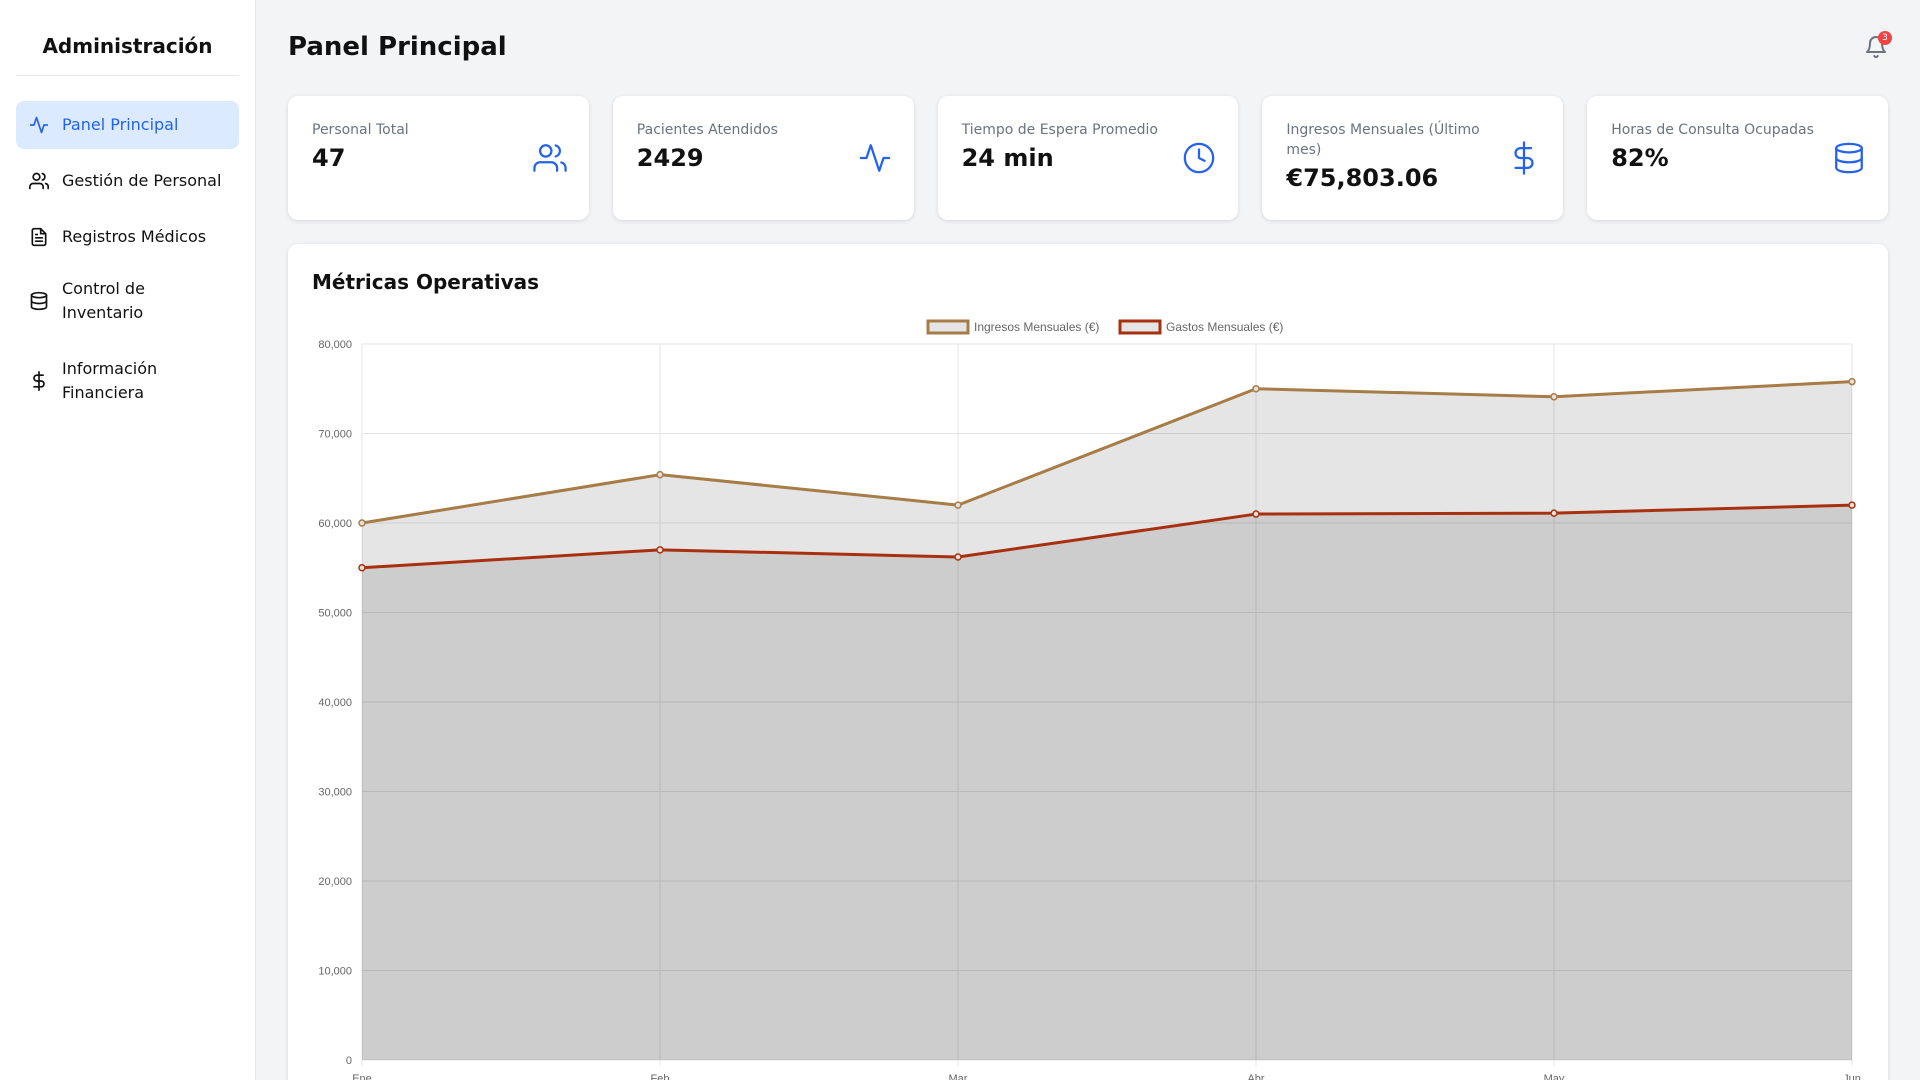  Describe the element at coordinates (1255, 1076) in the screenshot. I see `x-tick-label: Abr` at that location.